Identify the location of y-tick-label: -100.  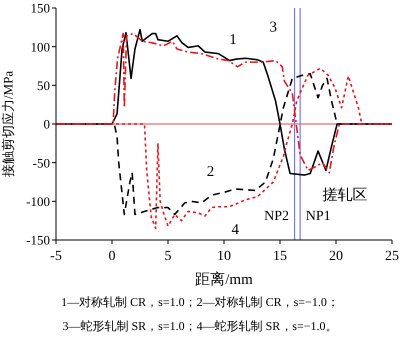
(38, 201).